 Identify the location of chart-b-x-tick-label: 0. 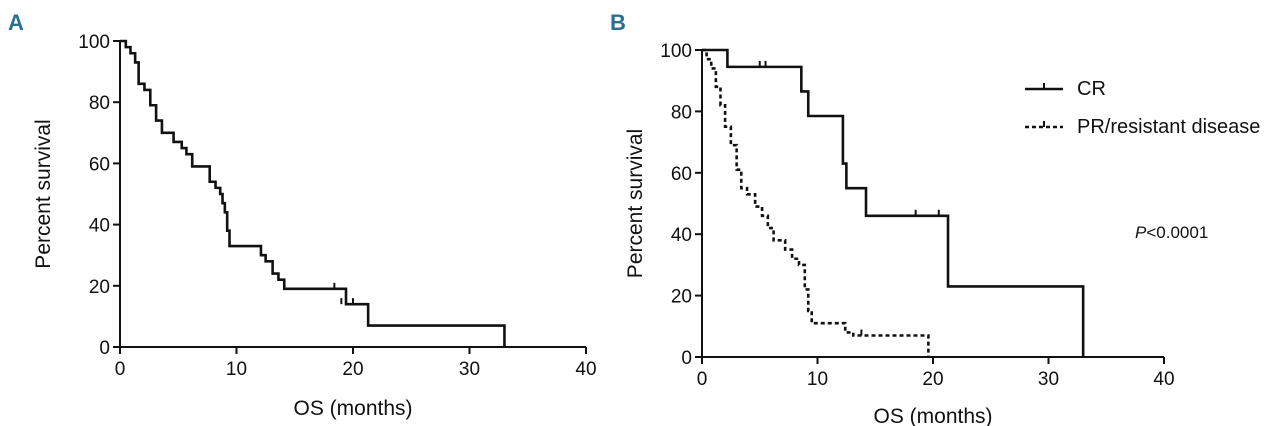
(702, 379).